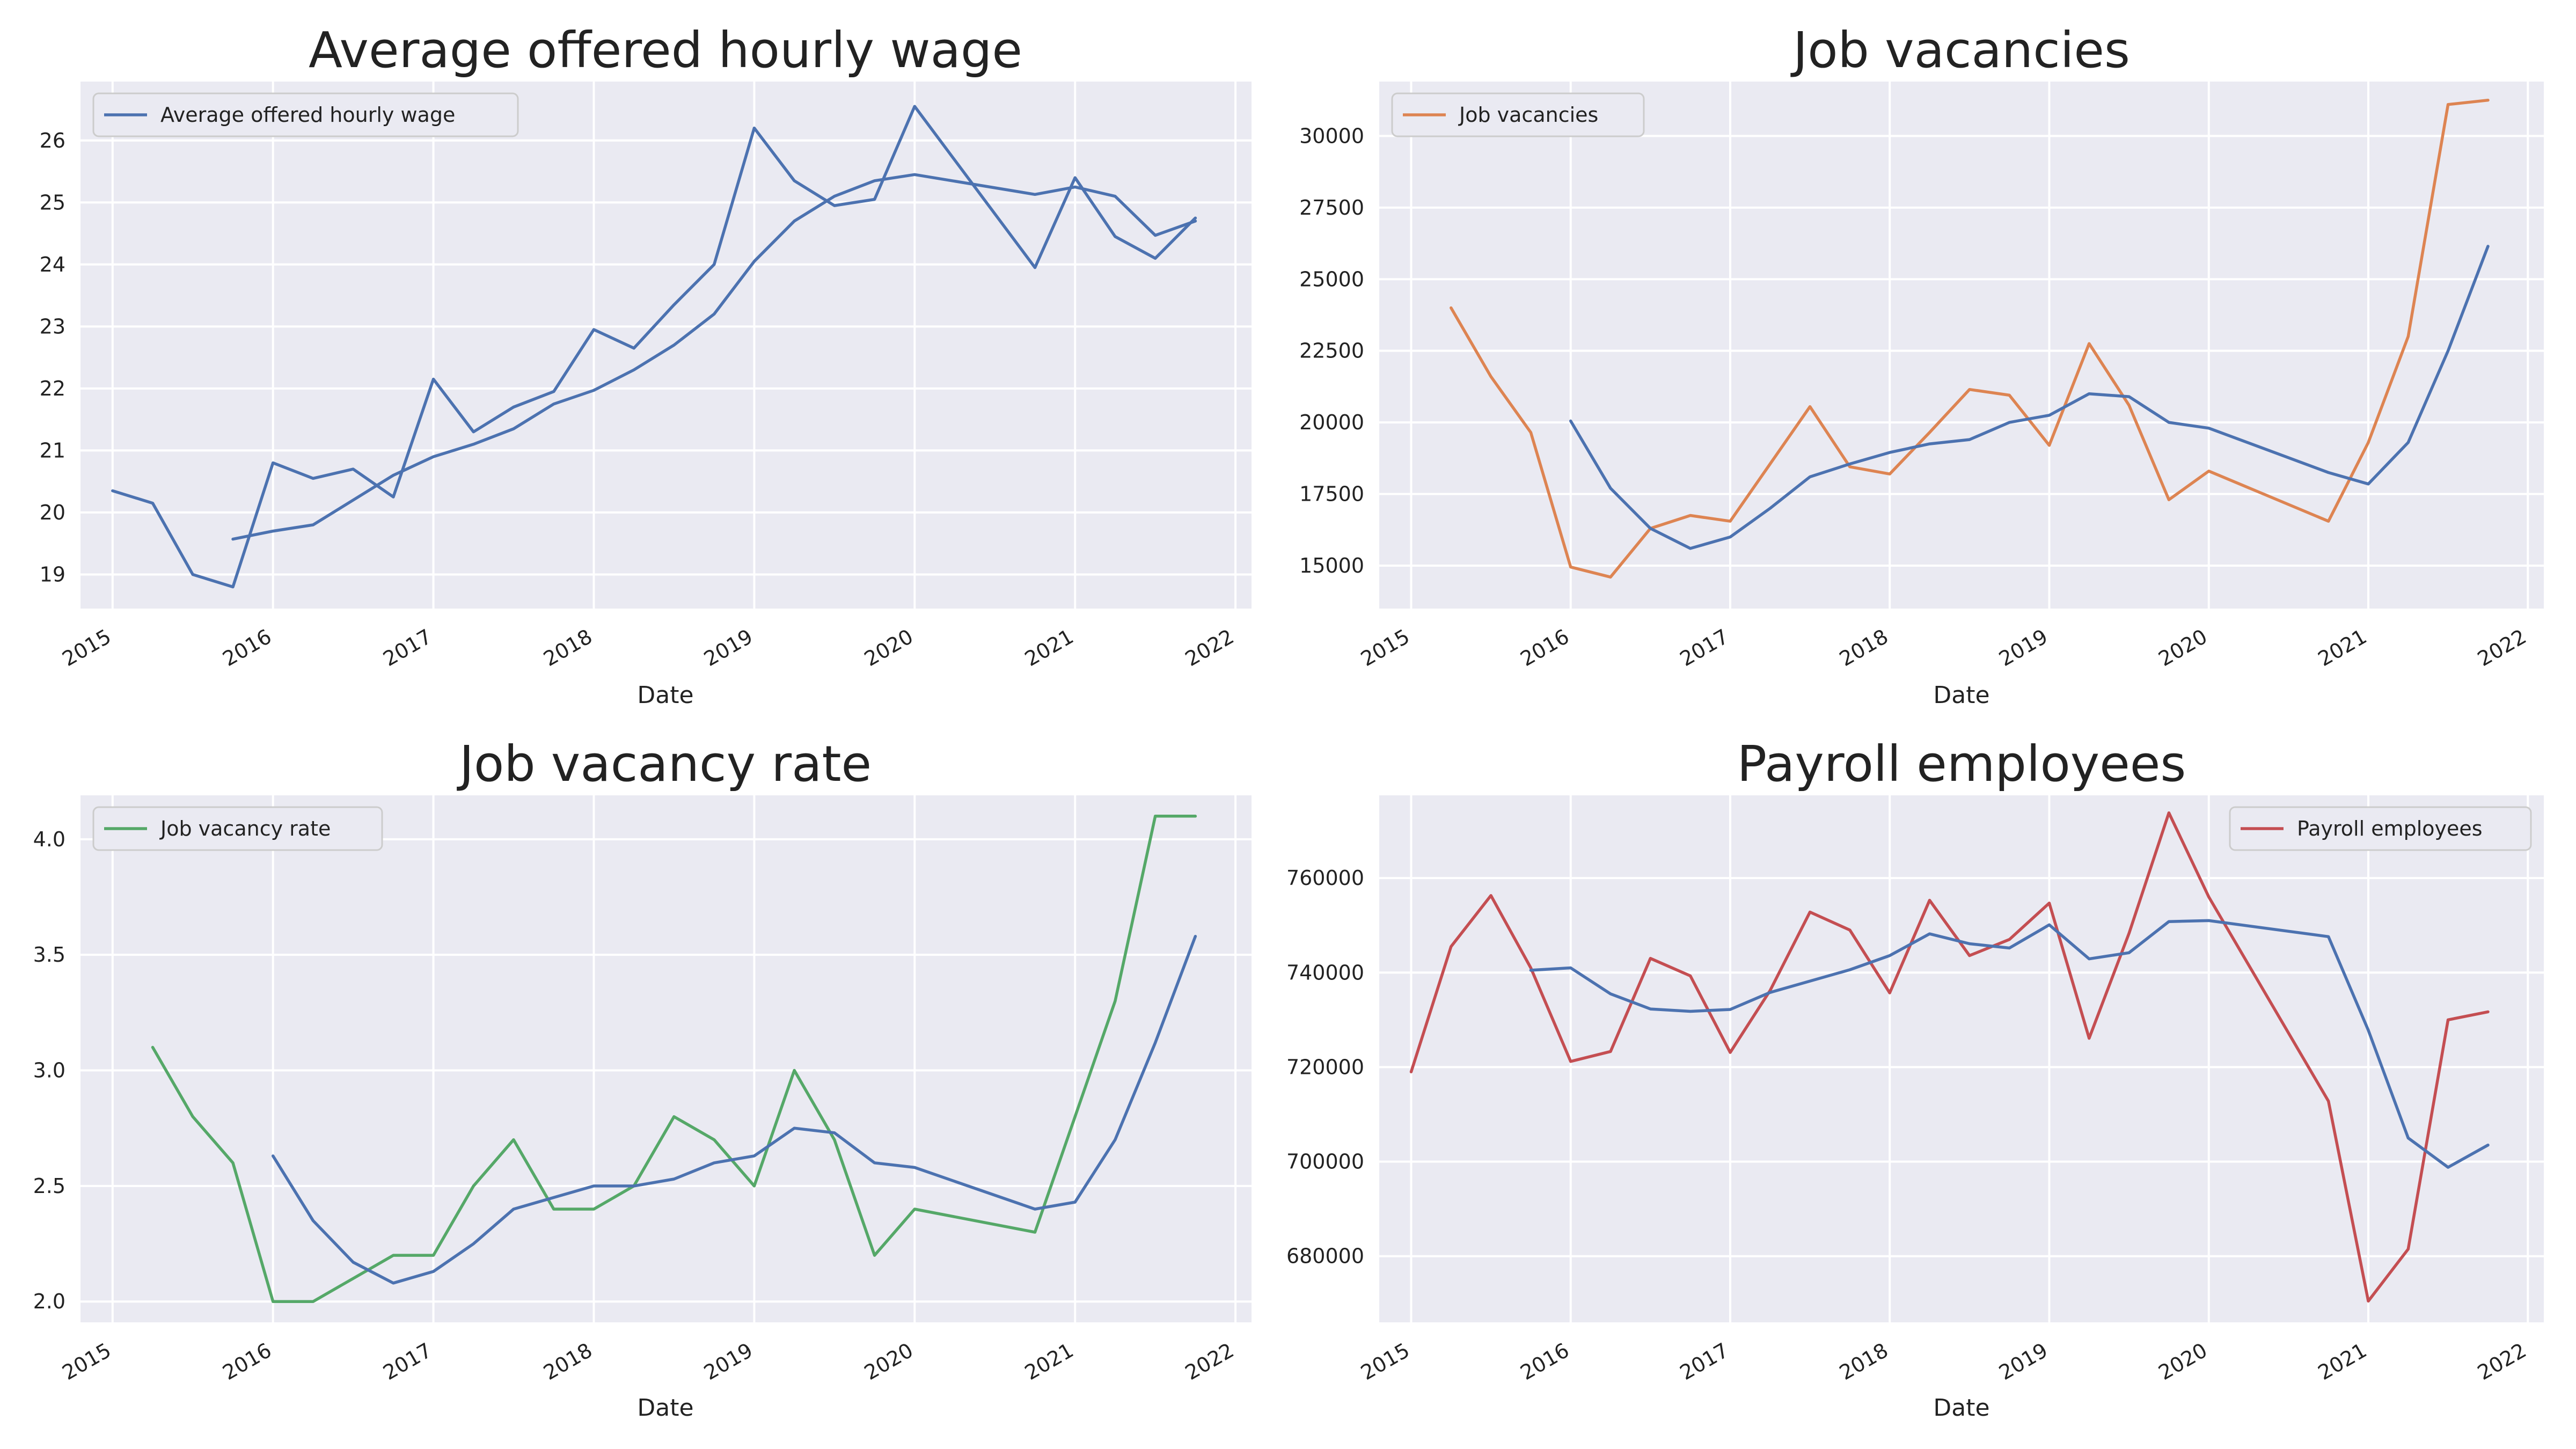  What do you see at coordinates (52, 264) in the screenshot?
I see `y-tick-label: 24` at bounding box center [52, 264].